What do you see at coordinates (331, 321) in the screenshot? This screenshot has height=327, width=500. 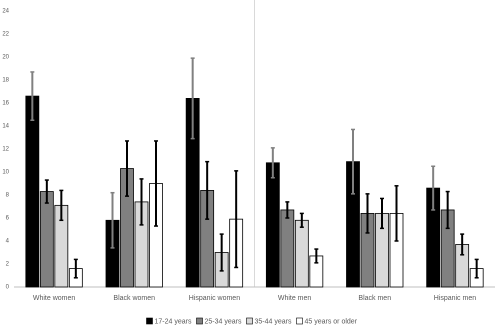 I see `legend-label: 45 years or older` at bounding box center [331, 321].